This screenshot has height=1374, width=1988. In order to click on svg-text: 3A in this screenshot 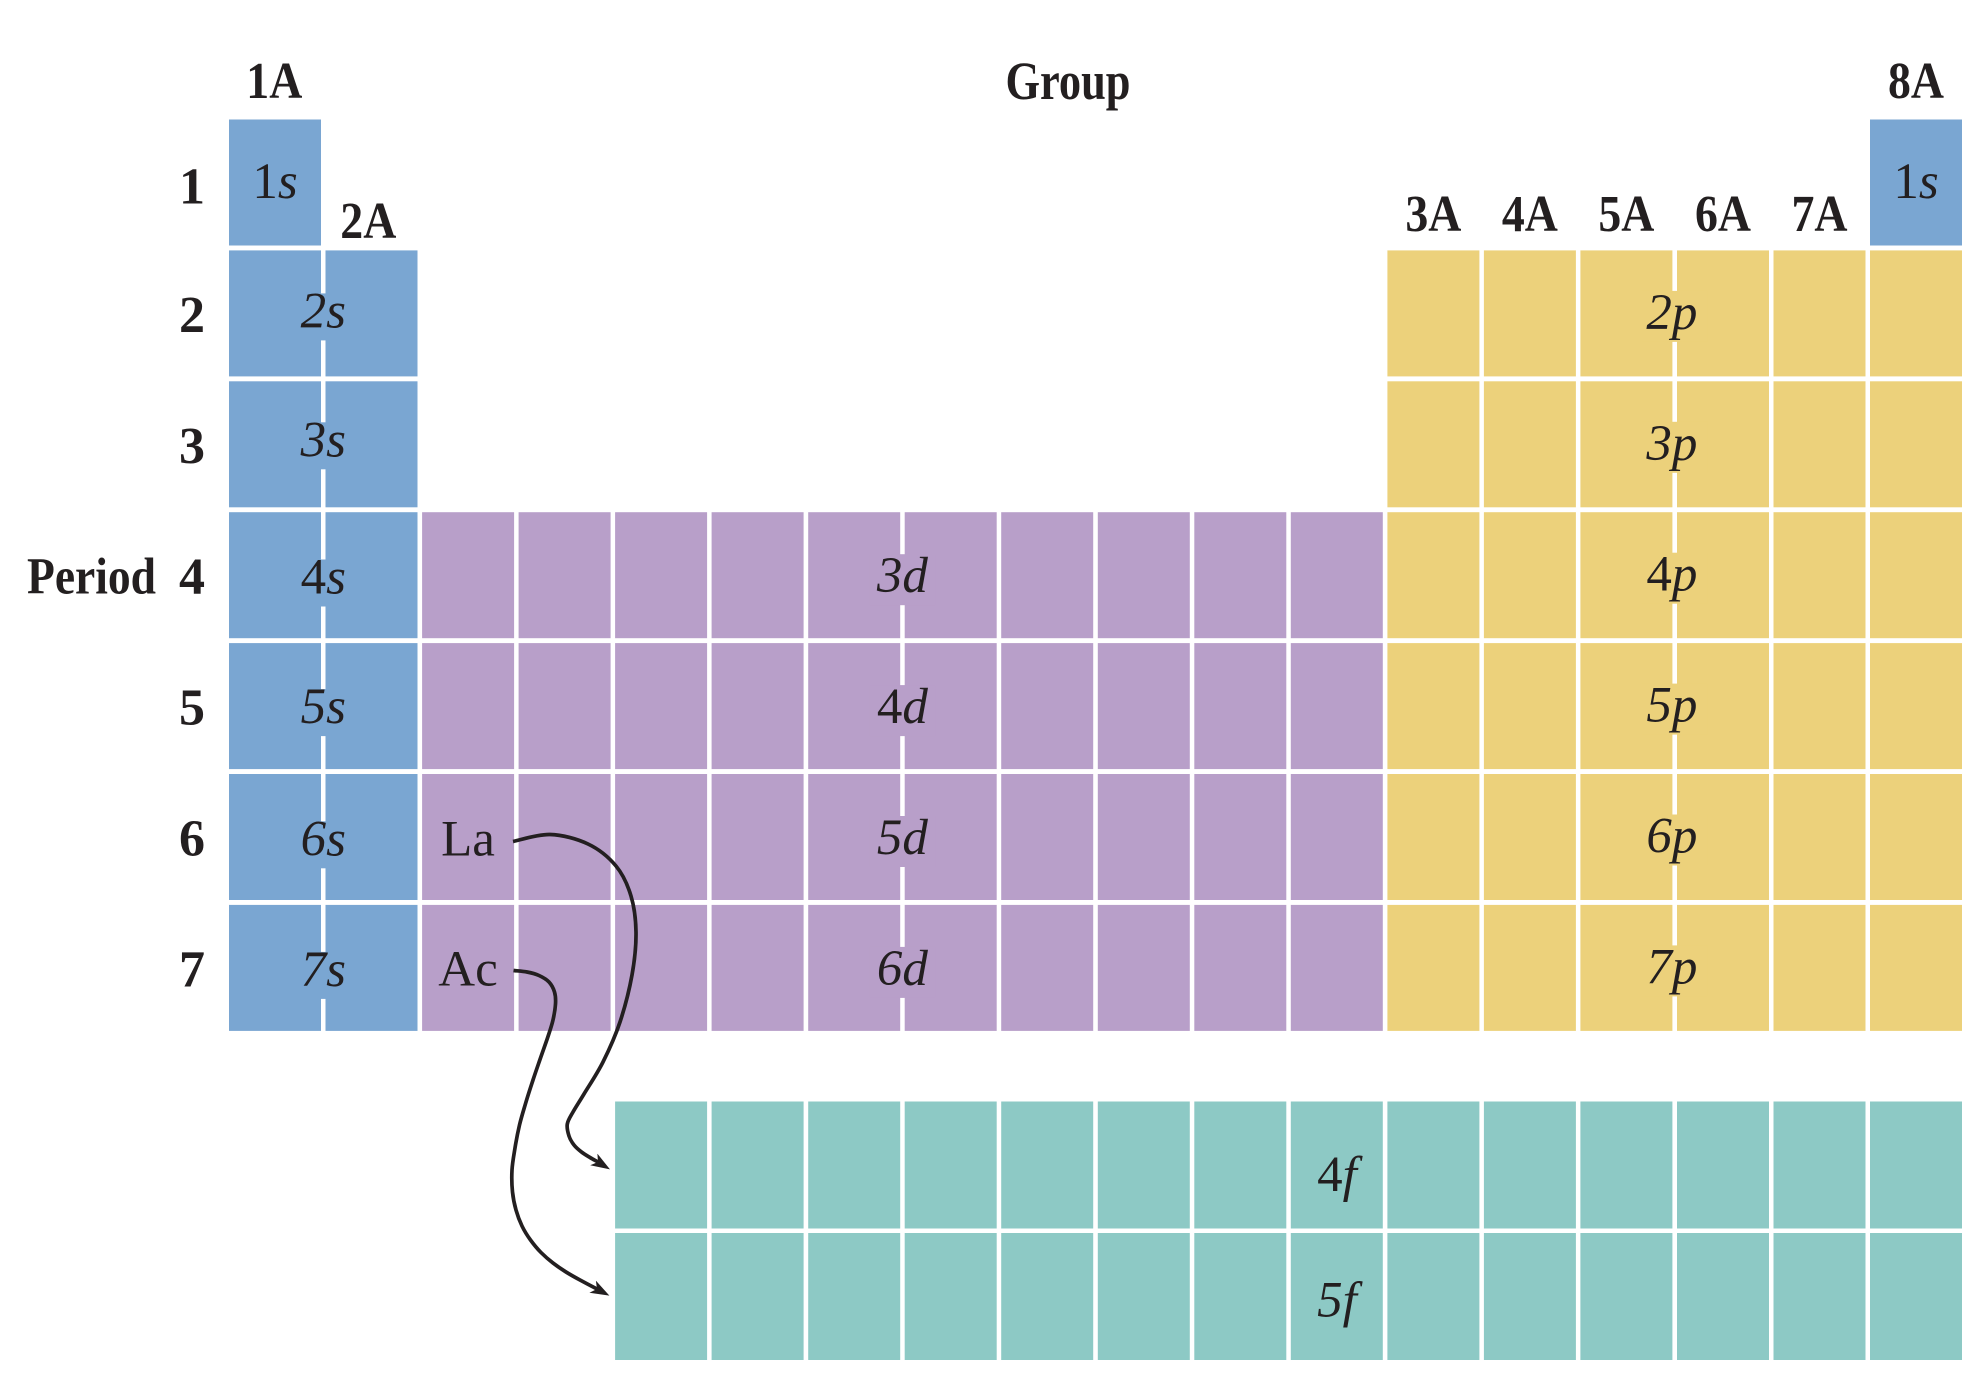, I will do `click(1433, 214)`.